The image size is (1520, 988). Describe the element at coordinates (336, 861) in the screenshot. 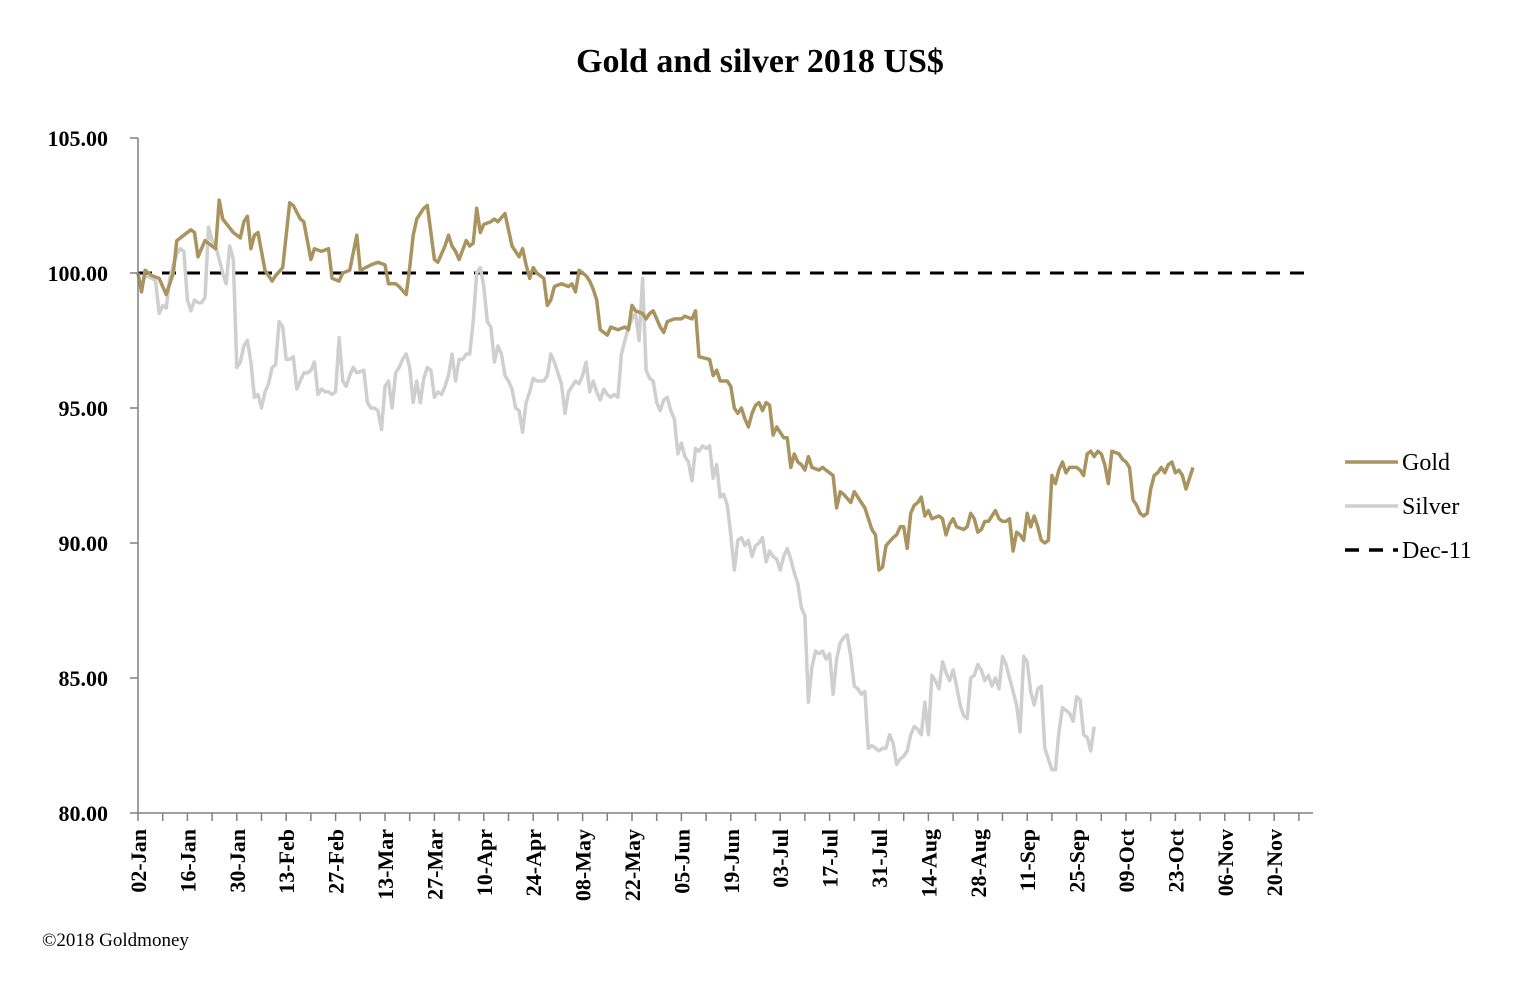

I see `x-tick-label: 27-Feb` at that location.